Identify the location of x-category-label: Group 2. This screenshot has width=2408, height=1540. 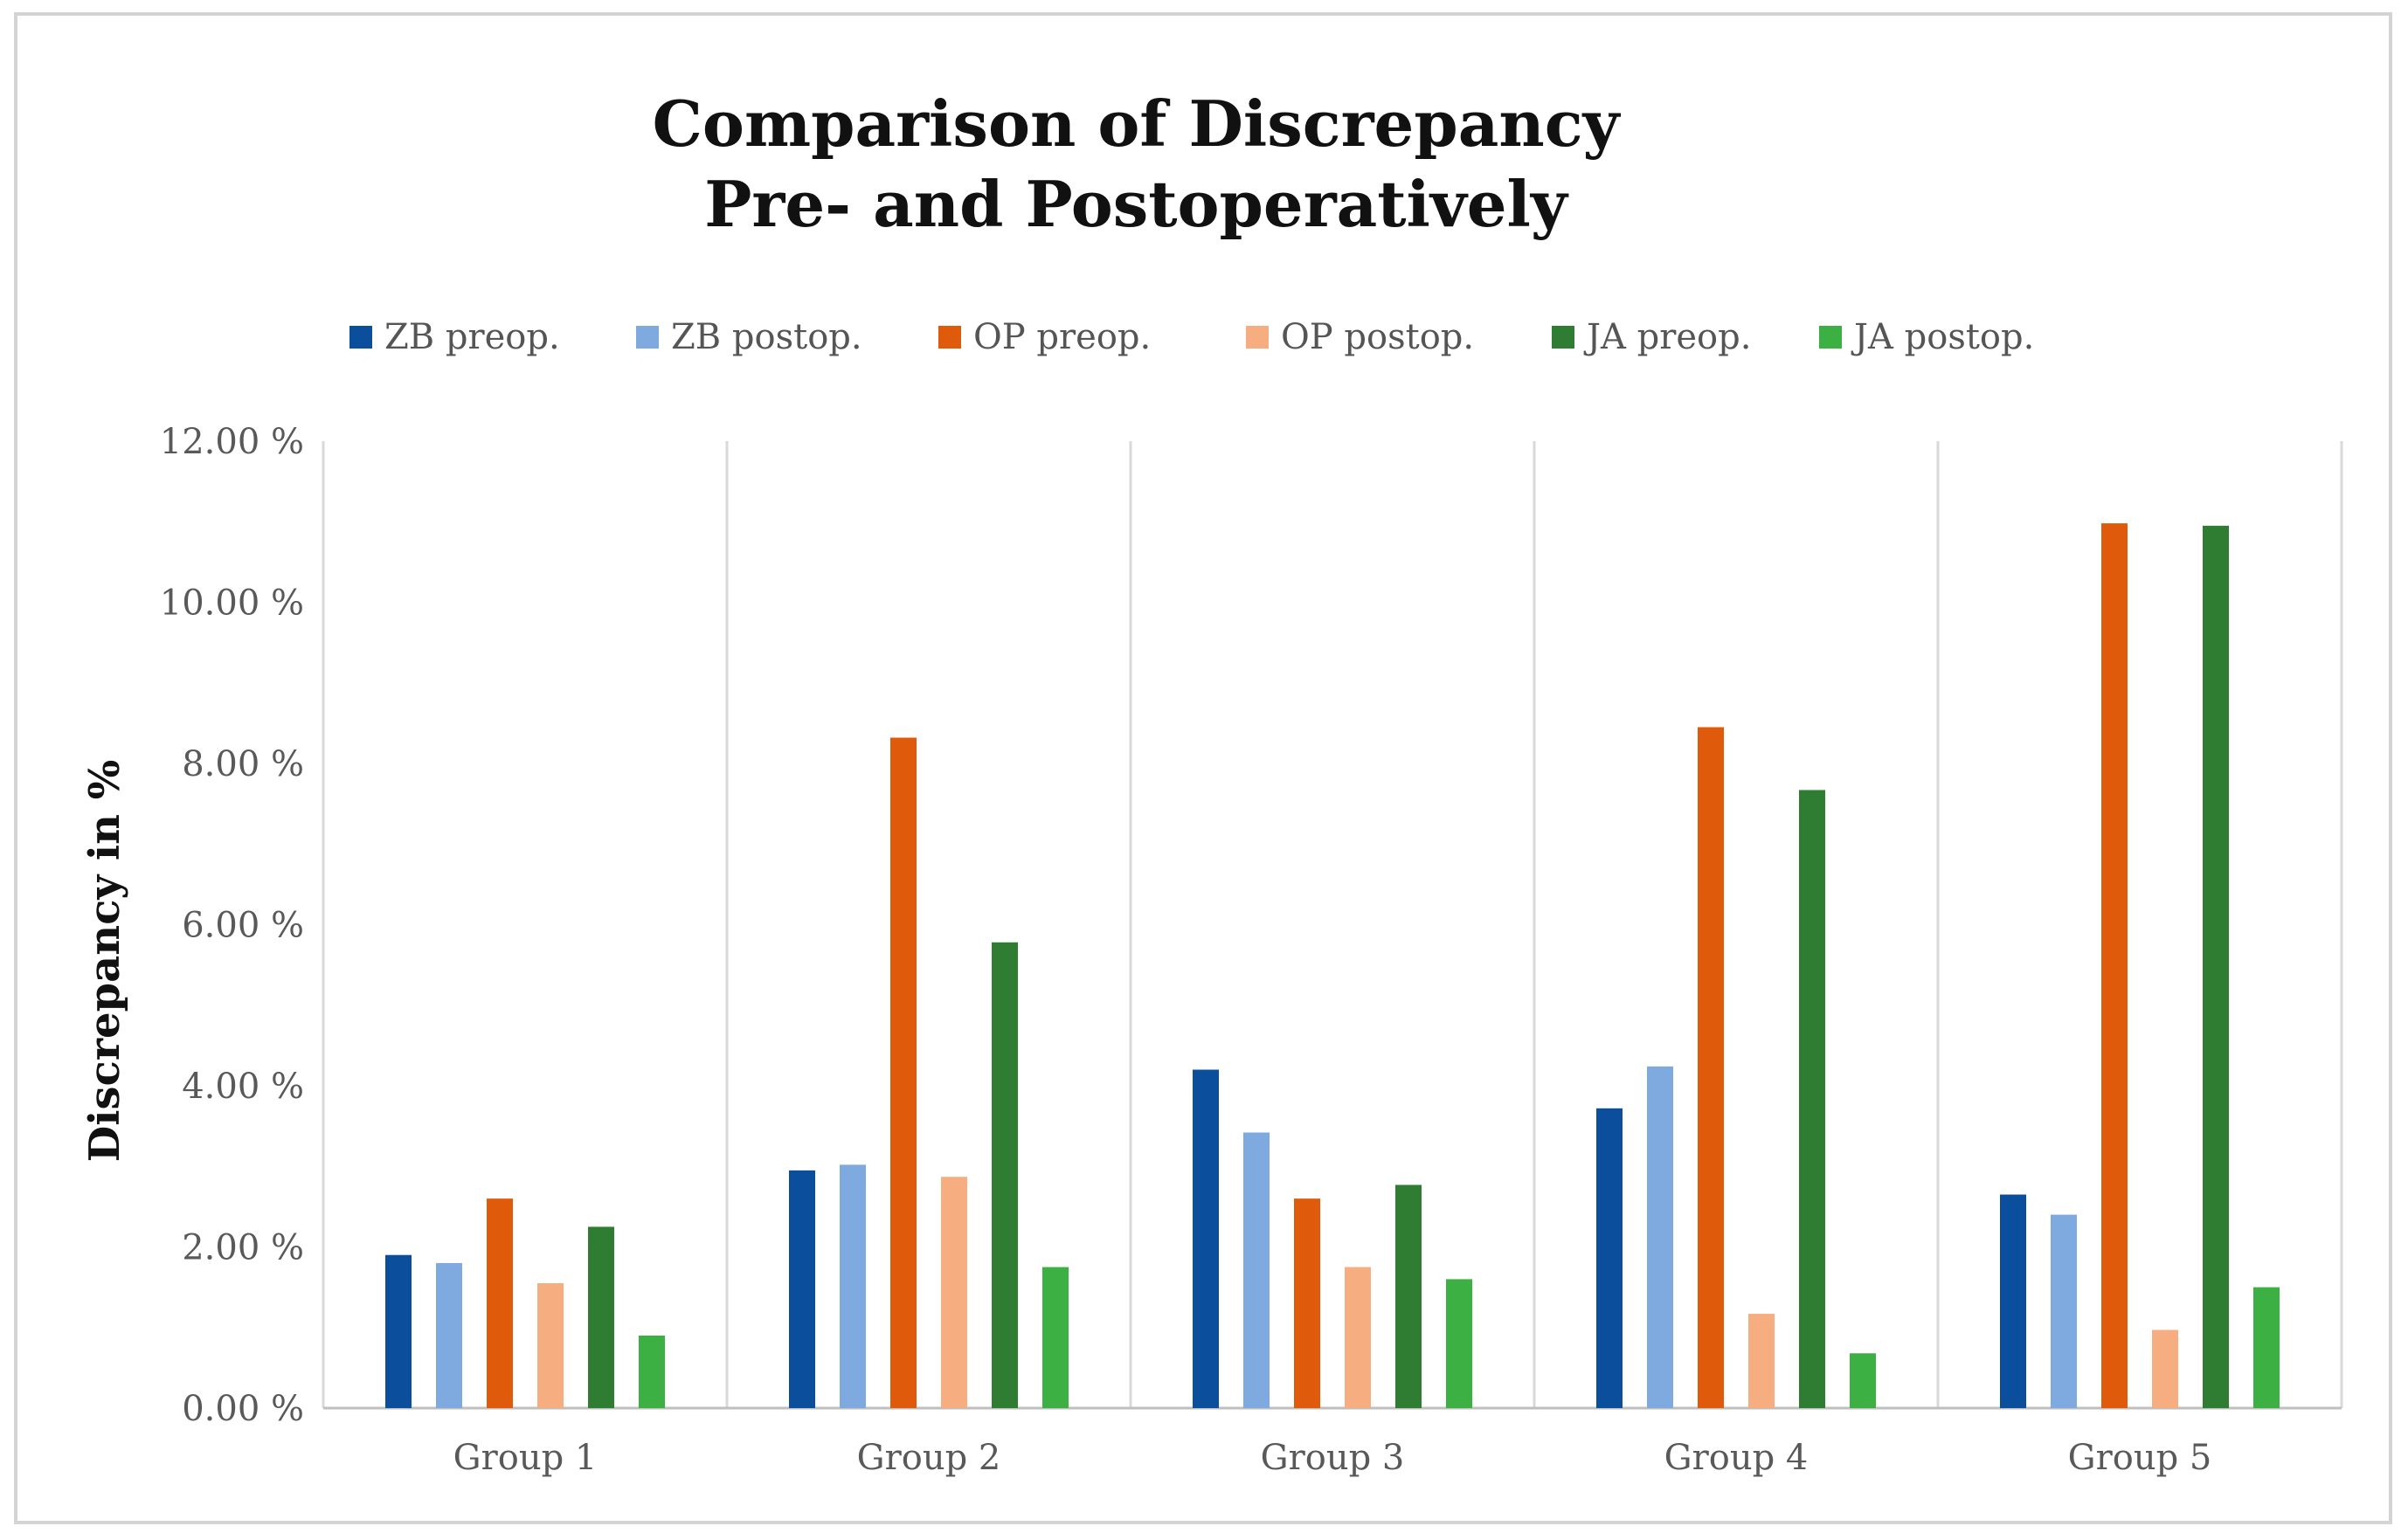
(929, 1458).